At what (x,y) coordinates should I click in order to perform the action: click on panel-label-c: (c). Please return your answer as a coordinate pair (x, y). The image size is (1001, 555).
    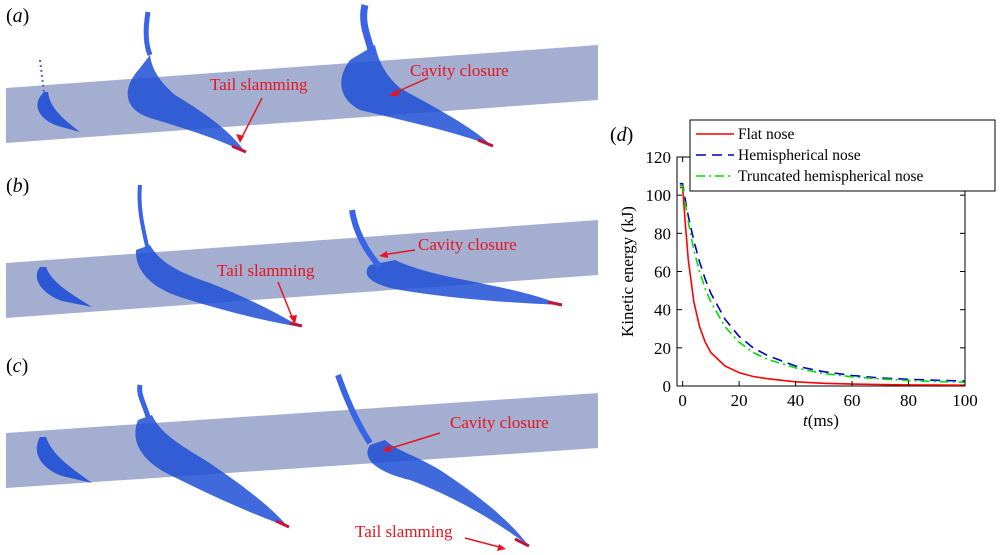
    Looking at the image, I should click on (17, 366).